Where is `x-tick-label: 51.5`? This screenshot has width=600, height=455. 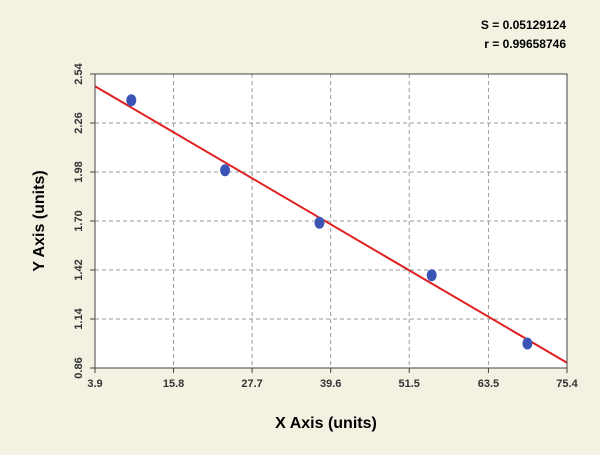 x-tick-label: 51.5 is located at coordinates (409, 384).